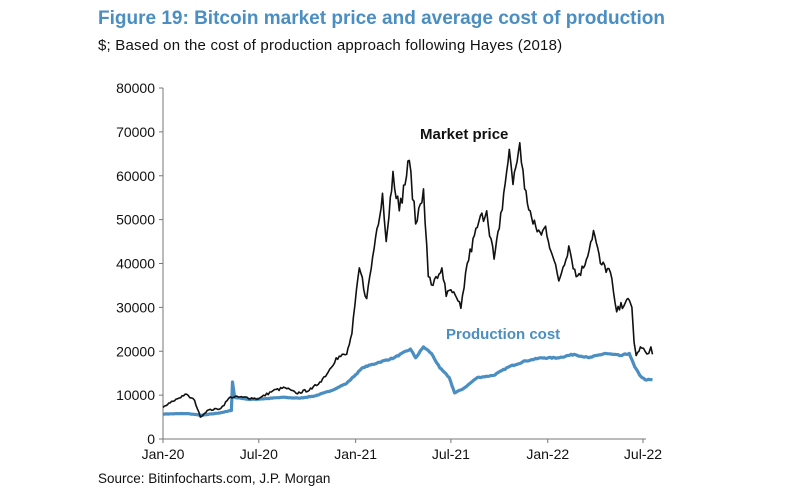 The image size is (800, 498). Describe the element at coordinates (259, 454) in the screenshot. I see `x-tick-label: Jul-20` at that location.